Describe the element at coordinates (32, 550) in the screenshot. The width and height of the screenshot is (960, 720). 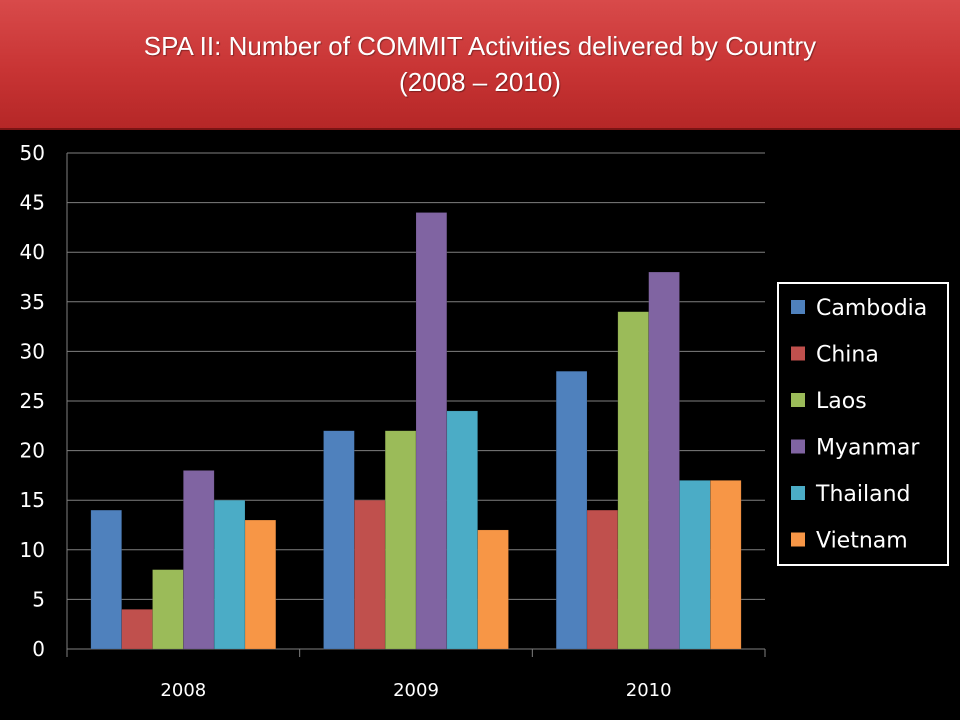
I see `y-tick-label: 10` at that location.